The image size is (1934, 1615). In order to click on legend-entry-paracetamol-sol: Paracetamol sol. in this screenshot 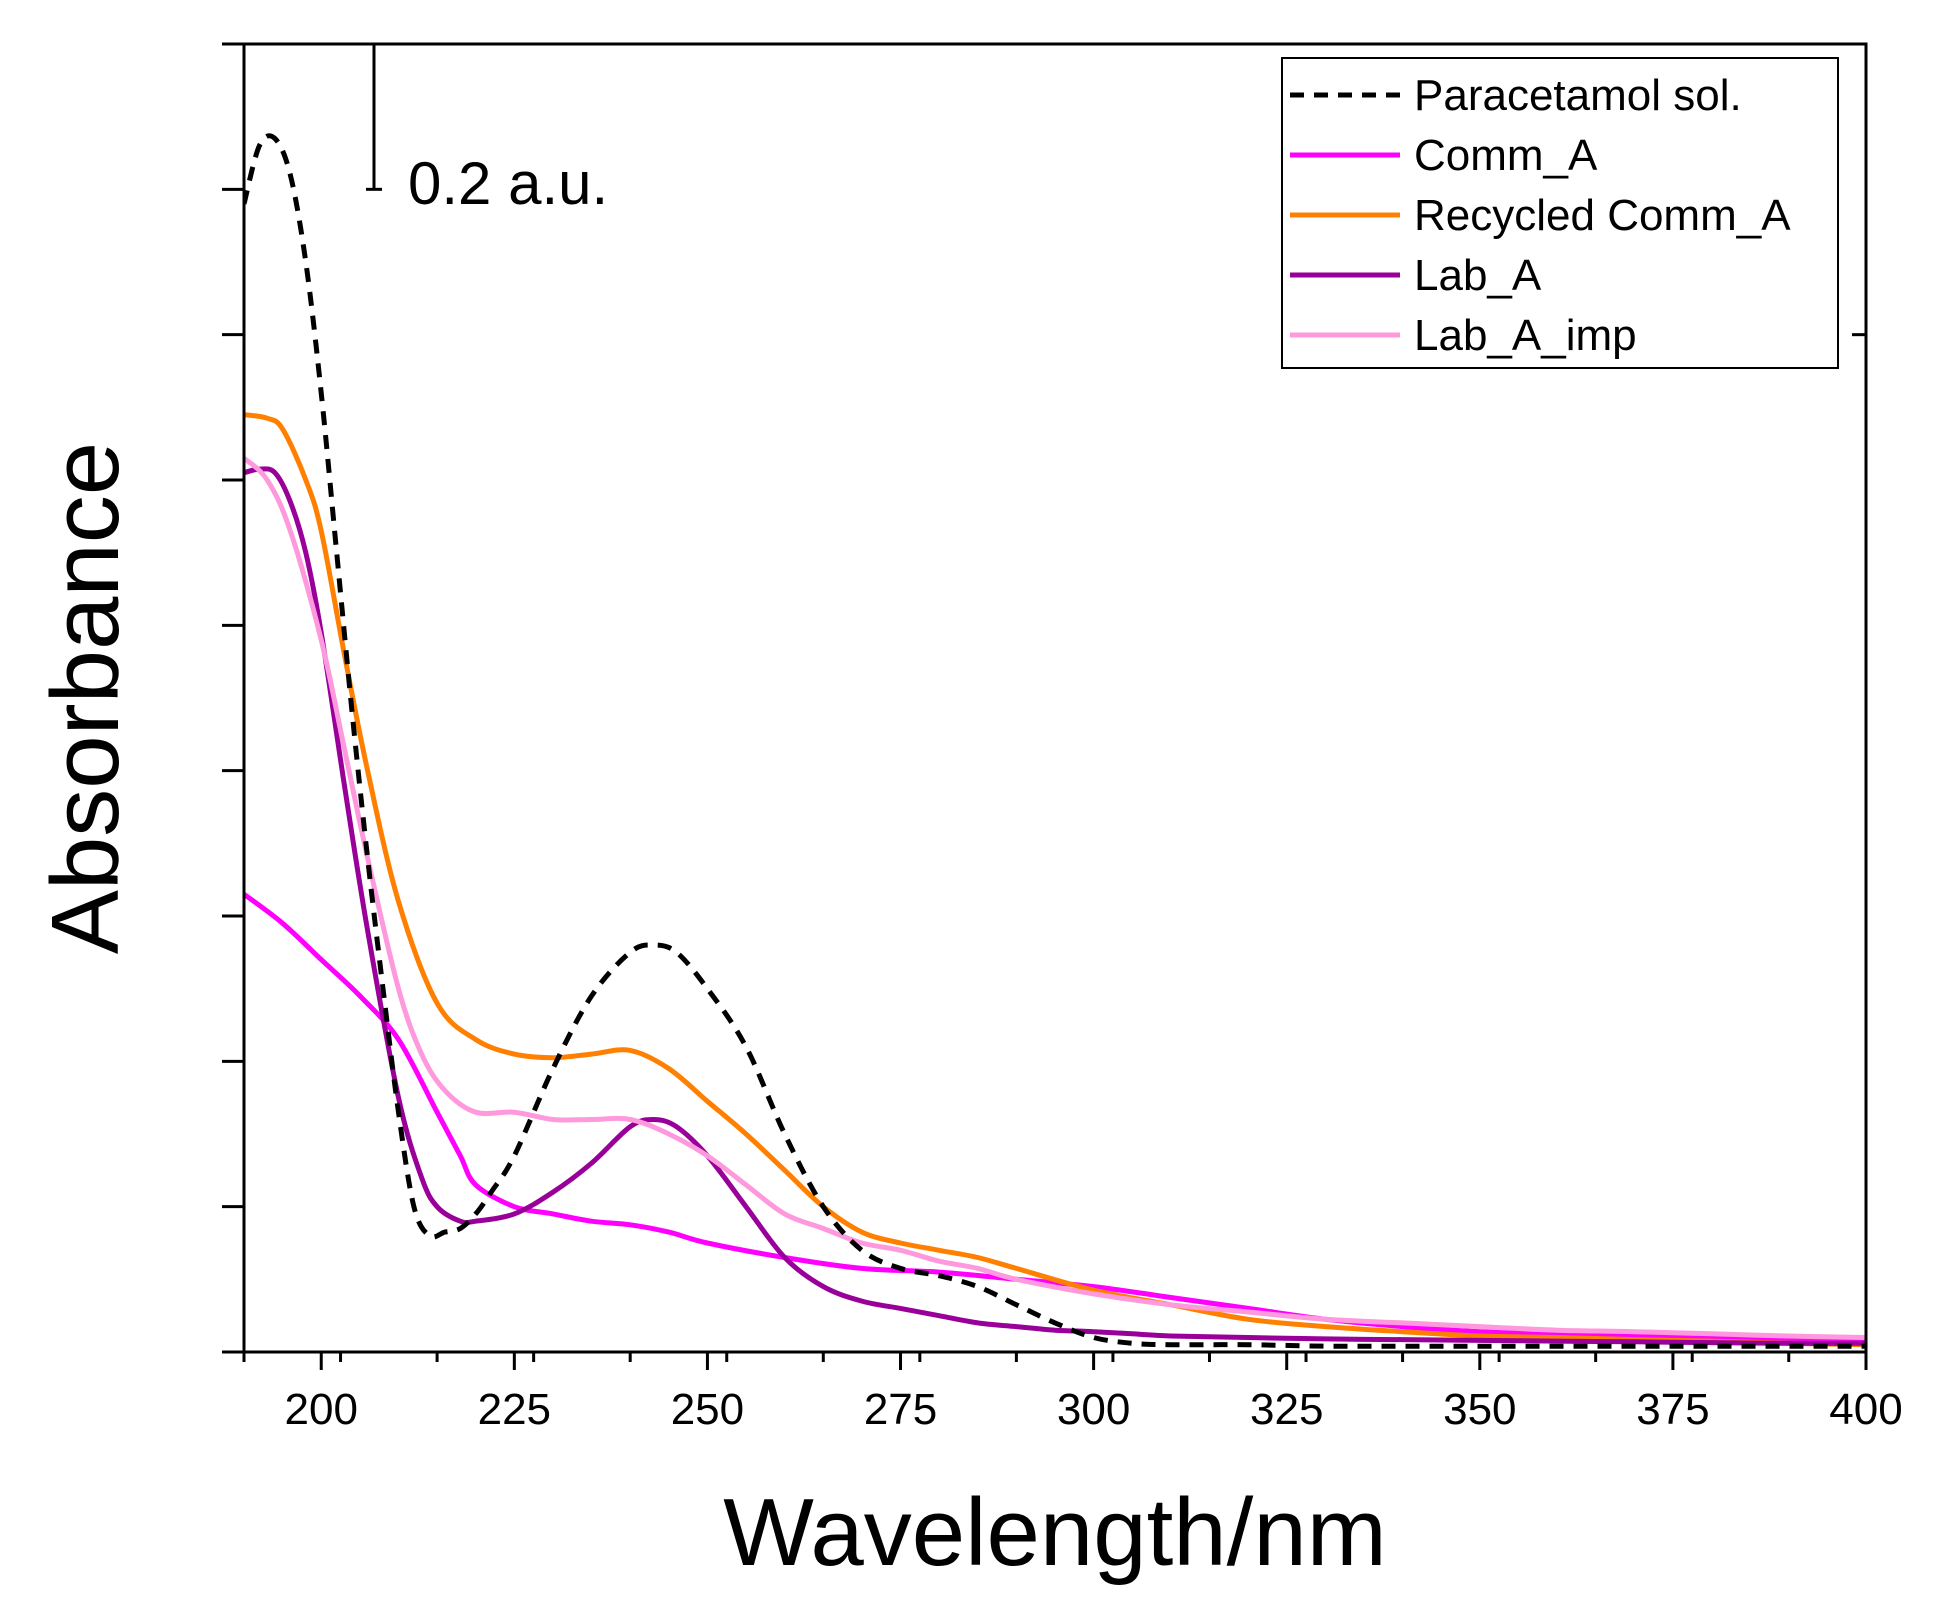, I will do `click(1516, 95)`.